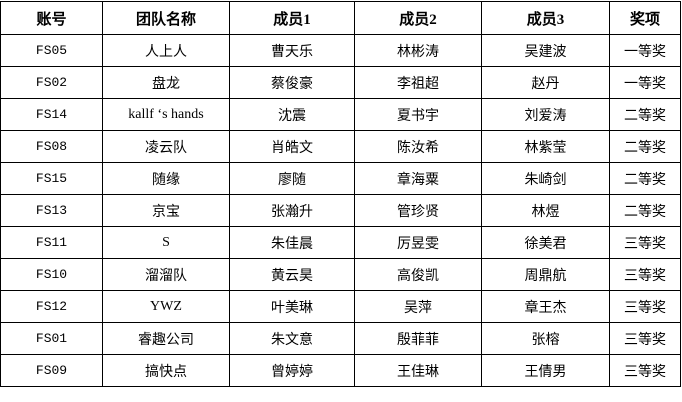 The image size is (682, 402). Describe the element at coordinates (166, 114) in the screenshot. I see `table-cell: kallf ‘s hands` at that location.